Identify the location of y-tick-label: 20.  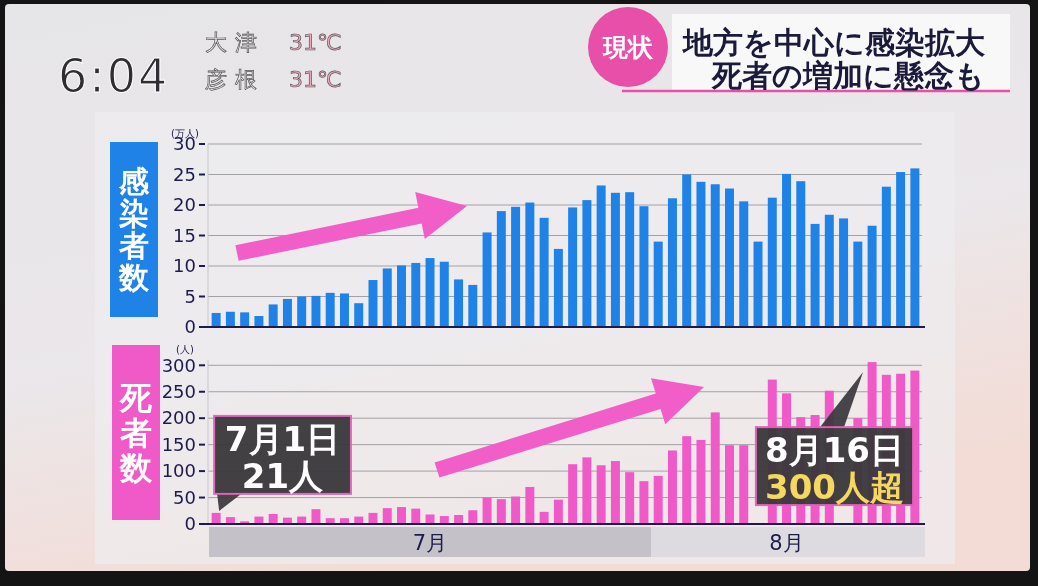
(184, 205).